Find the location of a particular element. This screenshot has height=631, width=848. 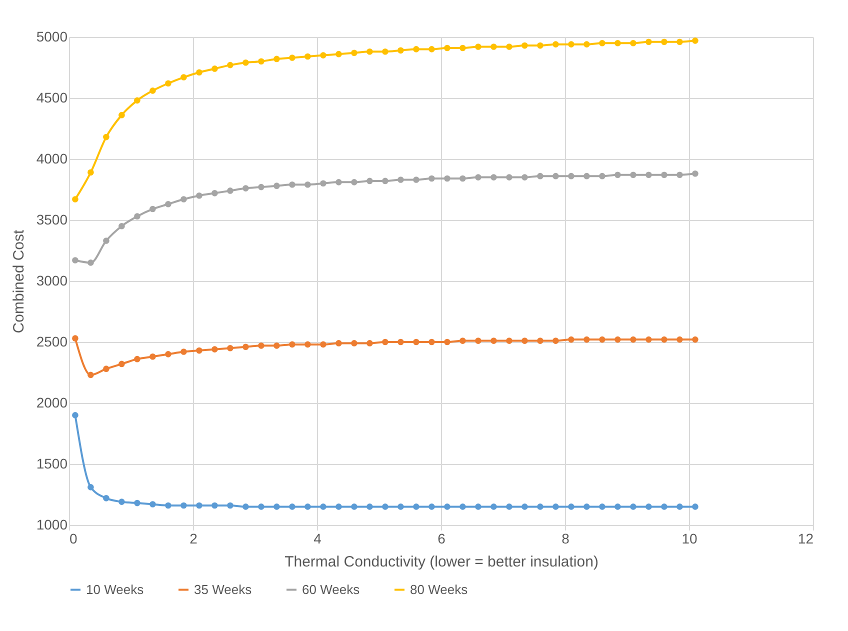

legend-label: 80 Weeks is located at coordinates (439, 589).